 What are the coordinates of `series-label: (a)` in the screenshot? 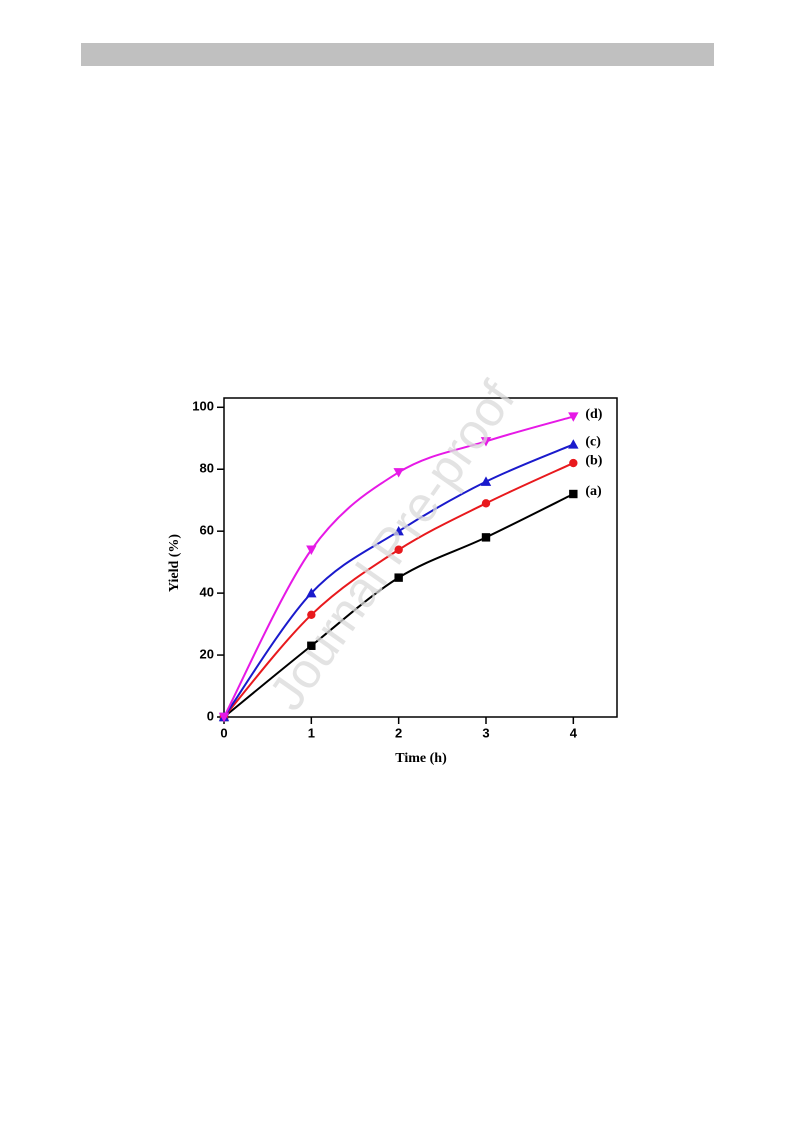 It's located at (593, 491).